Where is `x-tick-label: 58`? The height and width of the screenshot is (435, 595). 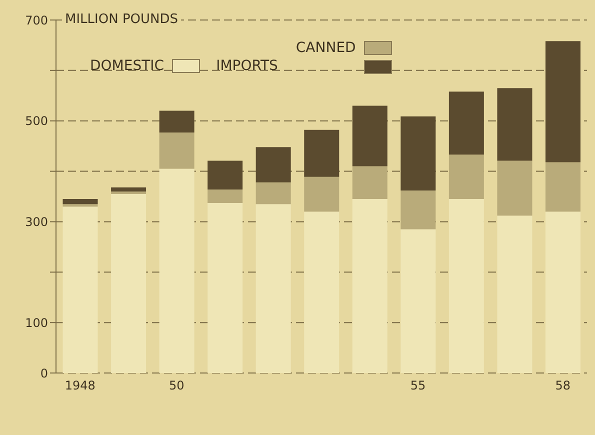 x-tick-label: 58 is located at coordinates (563, 385).